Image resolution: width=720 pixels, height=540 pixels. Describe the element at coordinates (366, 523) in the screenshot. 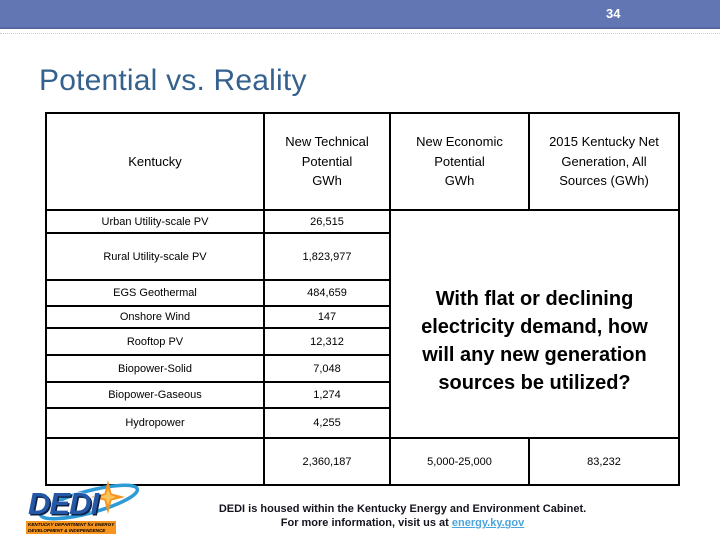

I see `footer-line2-text: For more information, visit us at` at that location.